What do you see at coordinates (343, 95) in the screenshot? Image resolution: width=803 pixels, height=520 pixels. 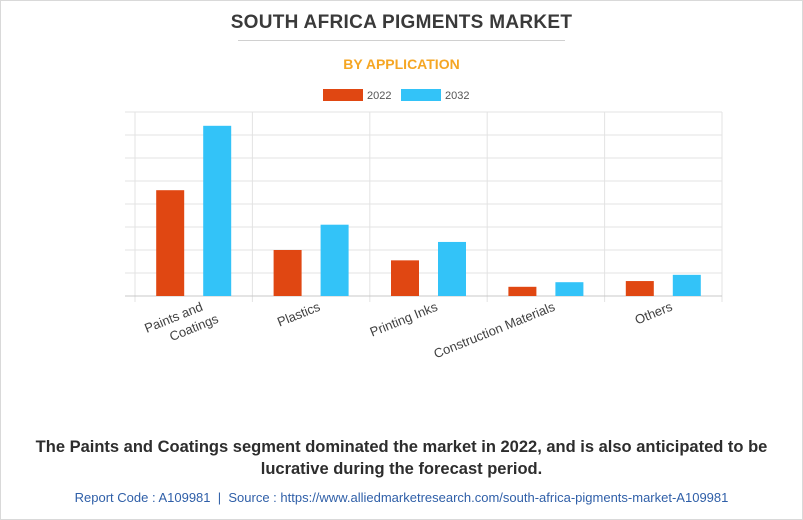 I see `legend-swatch-2022` at bounding box center [343, 95].